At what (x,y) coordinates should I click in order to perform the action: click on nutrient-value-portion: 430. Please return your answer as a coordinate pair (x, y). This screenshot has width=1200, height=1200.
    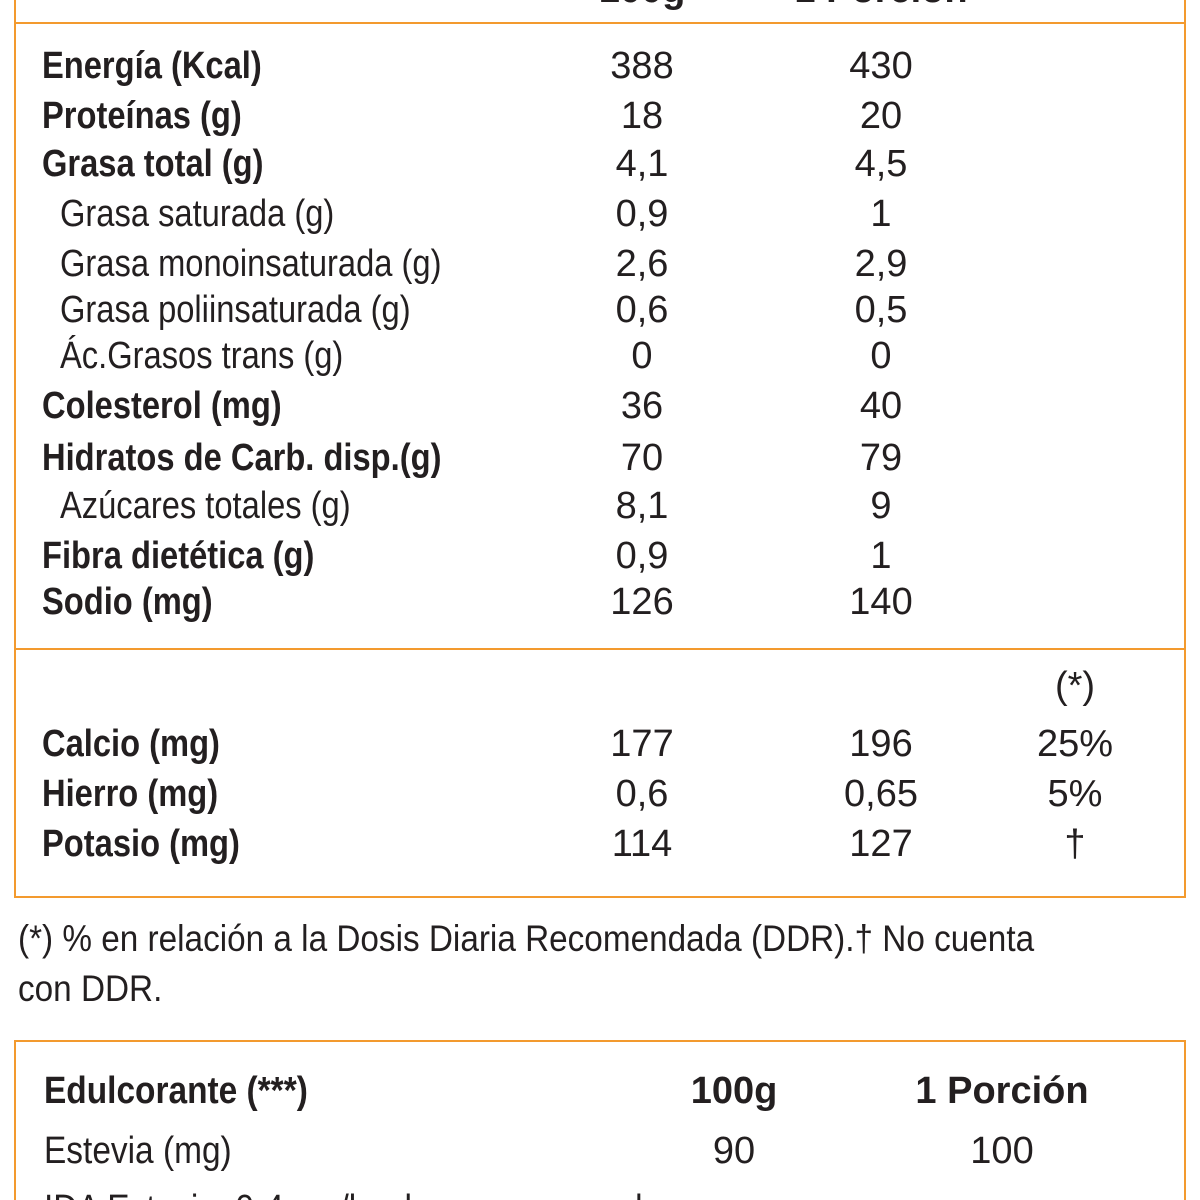
    Looking at the image, I should click on (881, 66).